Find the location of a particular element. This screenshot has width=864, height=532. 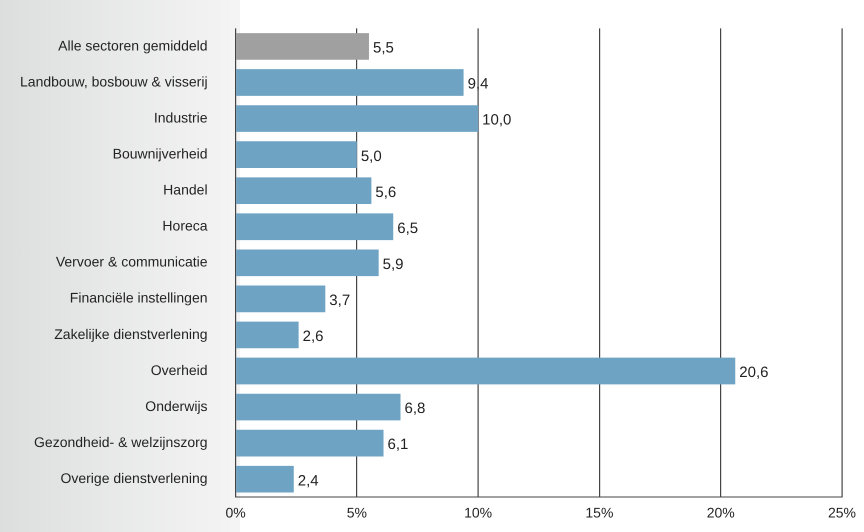

y-tick-label: Financiële instellingen is located at coordinates (139, 298).